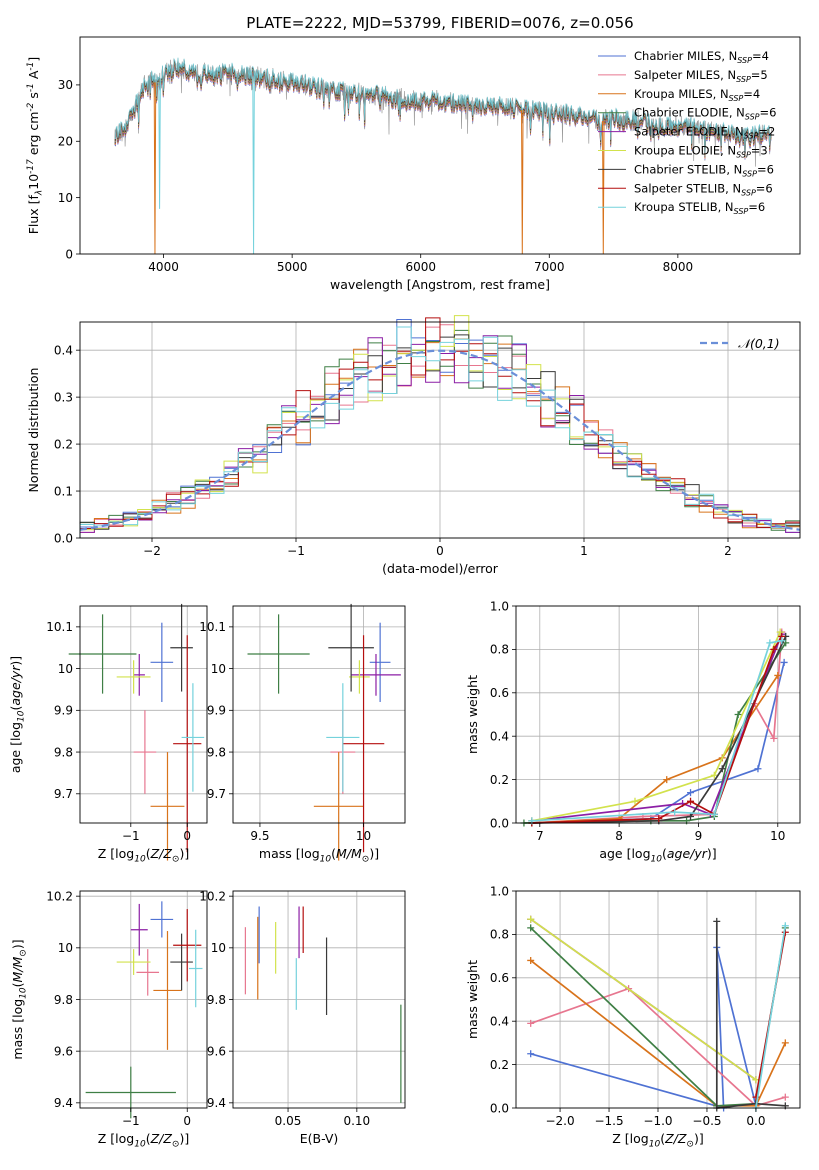 Image resolution: width=819 pixels, height=1170 pixels. What do you see at coordinates (212, 896) in the screenshot?
I see `y-tick-label: 10.2` at bounding box center [212, 896].